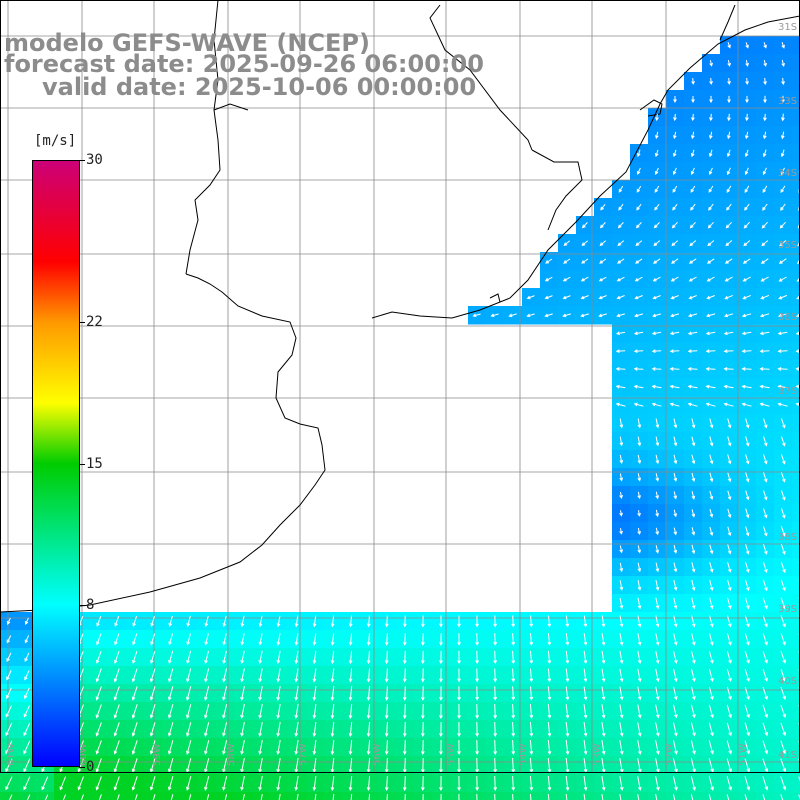 Image resolution: width=800 pixels, height=800 pixels. Describe the element at coordinates (787, 245) in the screenshot. I see `lat-label: 35S` at that location.